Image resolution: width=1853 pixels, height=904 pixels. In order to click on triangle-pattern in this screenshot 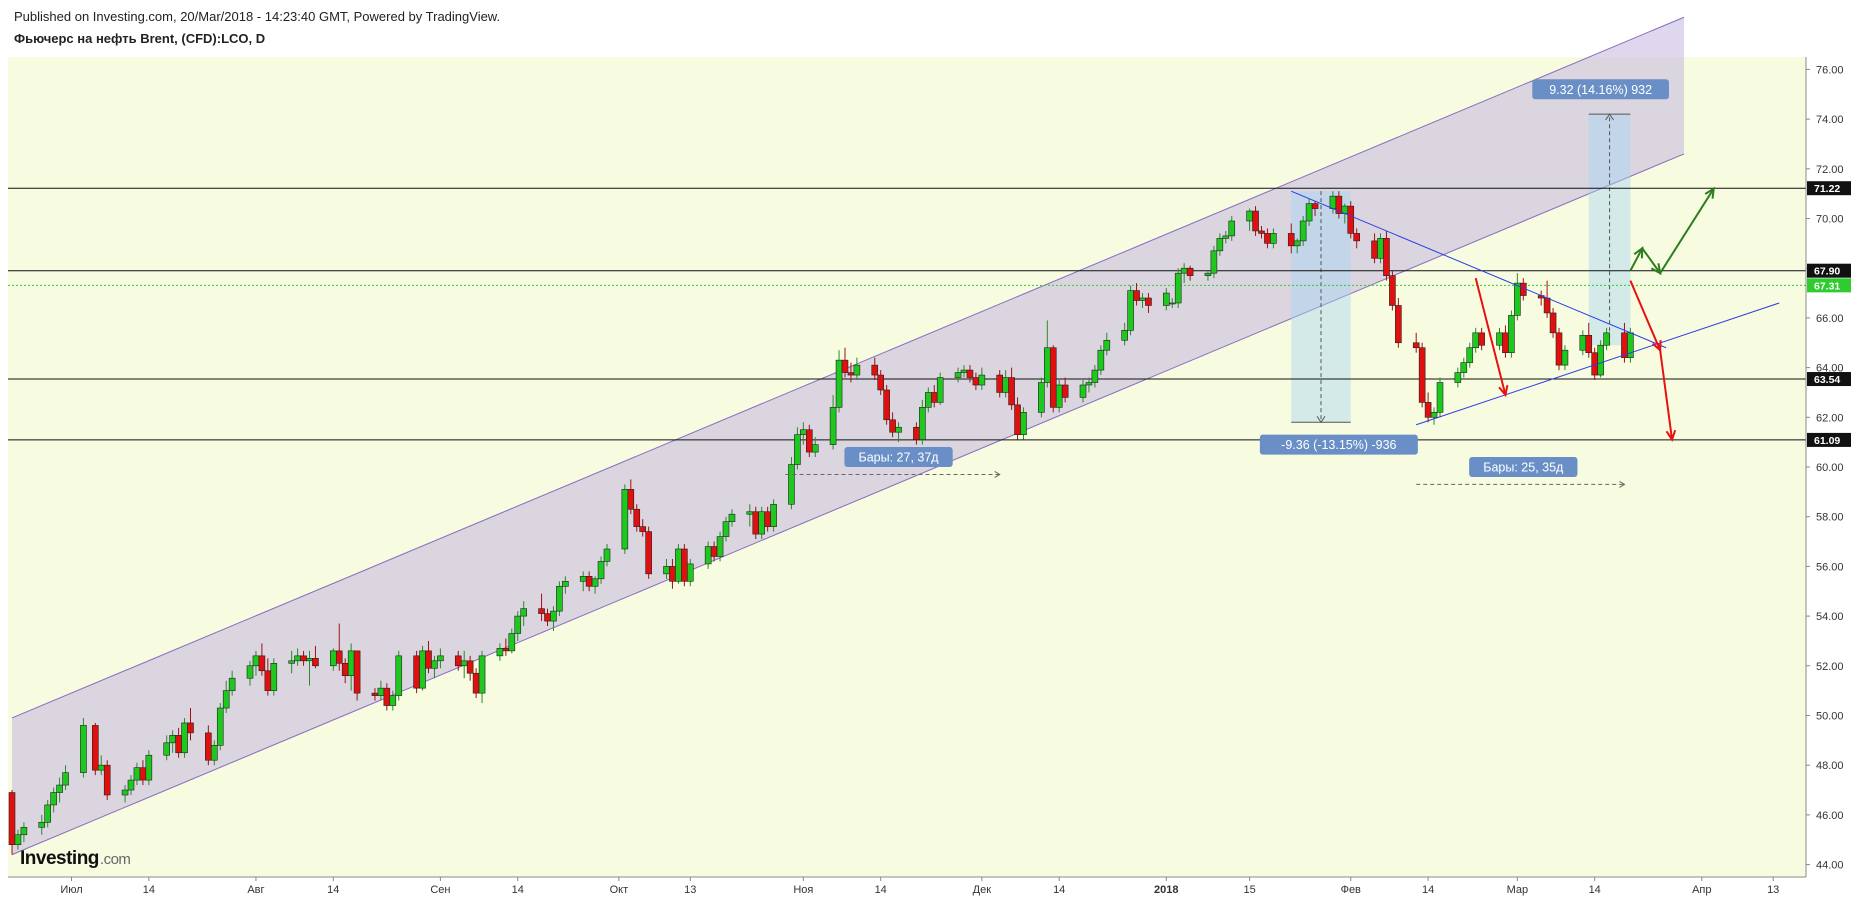, I will do `click(1535, 308)`.